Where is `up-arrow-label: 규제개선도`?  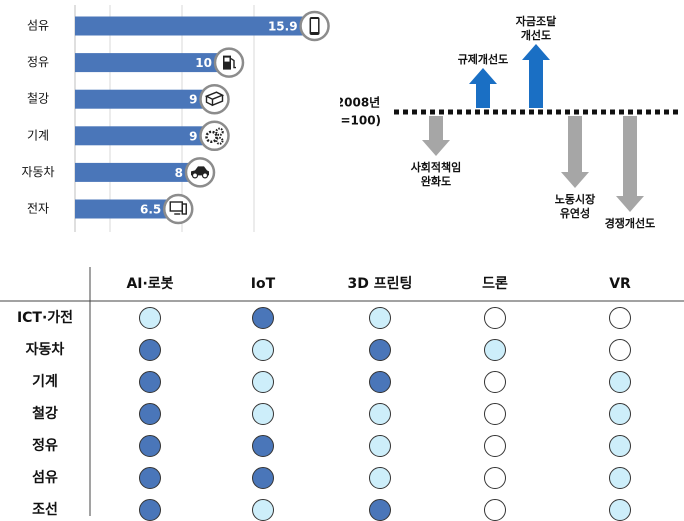 up-arrow-label: 규제개선도 is located at coordinates (483, 59).